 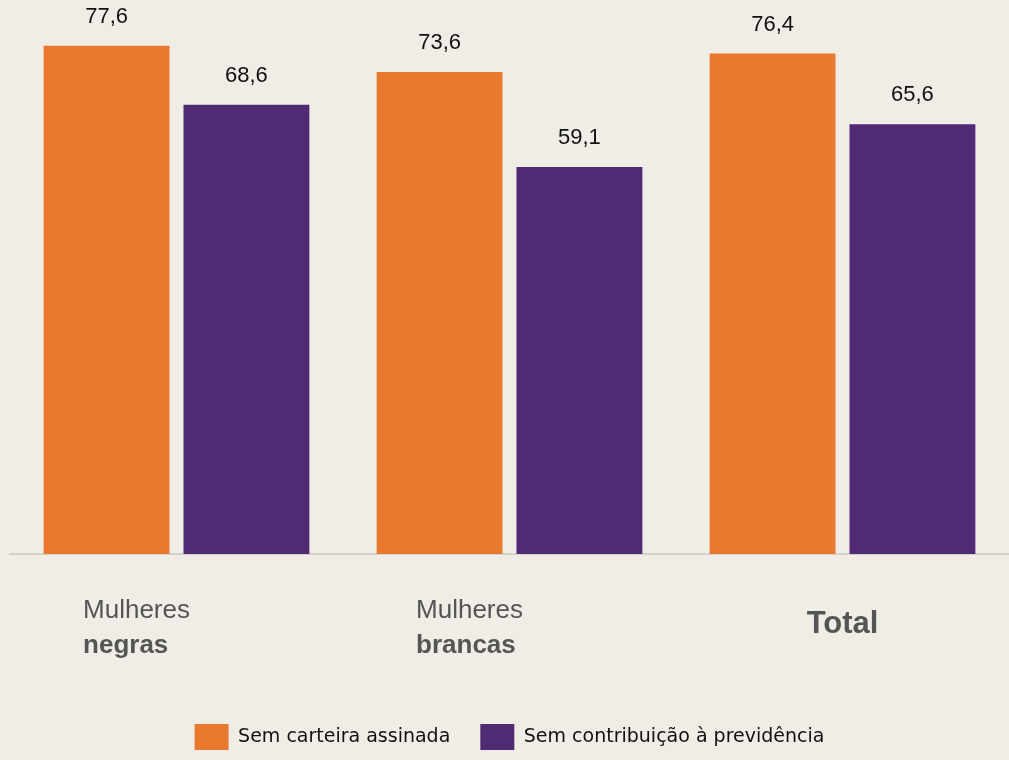 What do you see at coordinates (439, 41) in the screenshot?
I see `data-label: 73,6` at bounding box center [439, 41].